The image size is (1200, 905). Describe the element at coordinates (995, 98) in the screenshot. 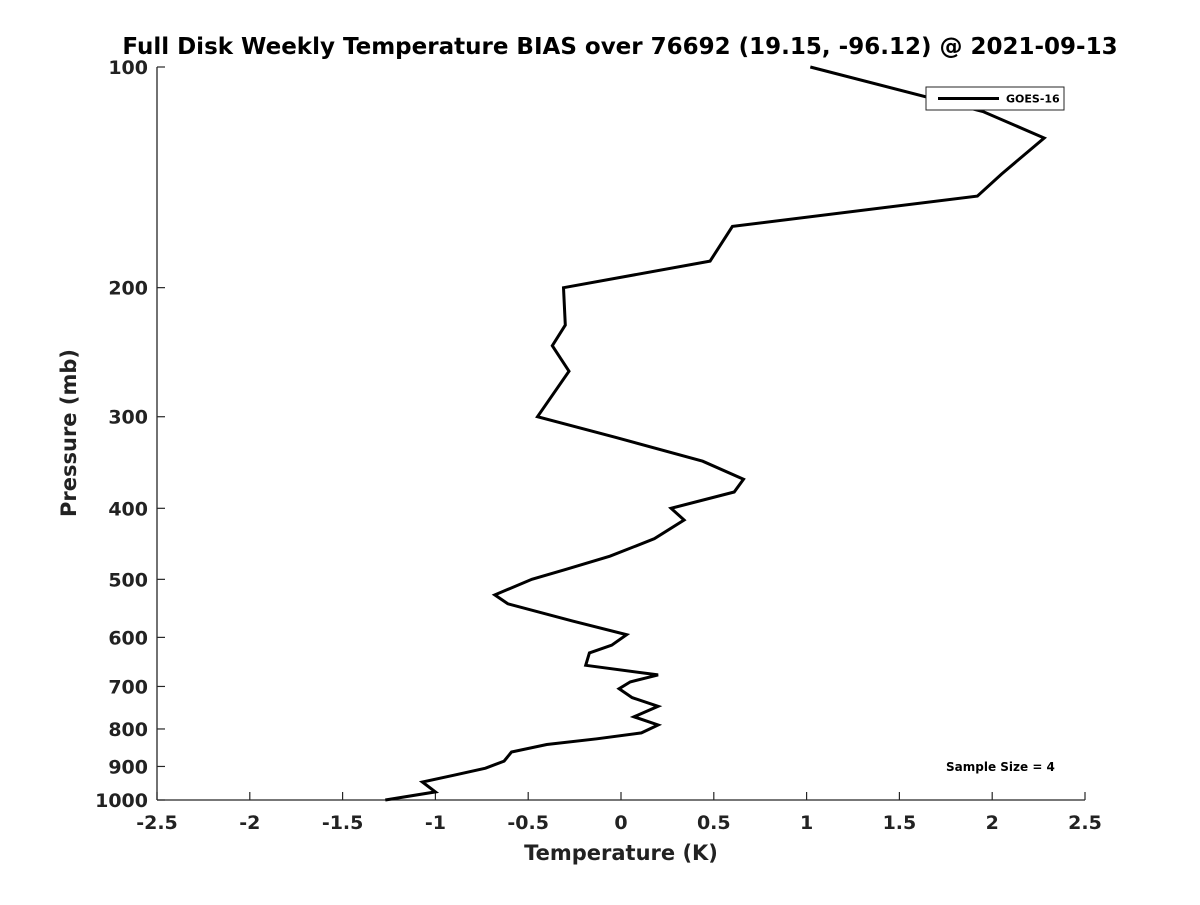

I see `legend: GOES-16` at that location.